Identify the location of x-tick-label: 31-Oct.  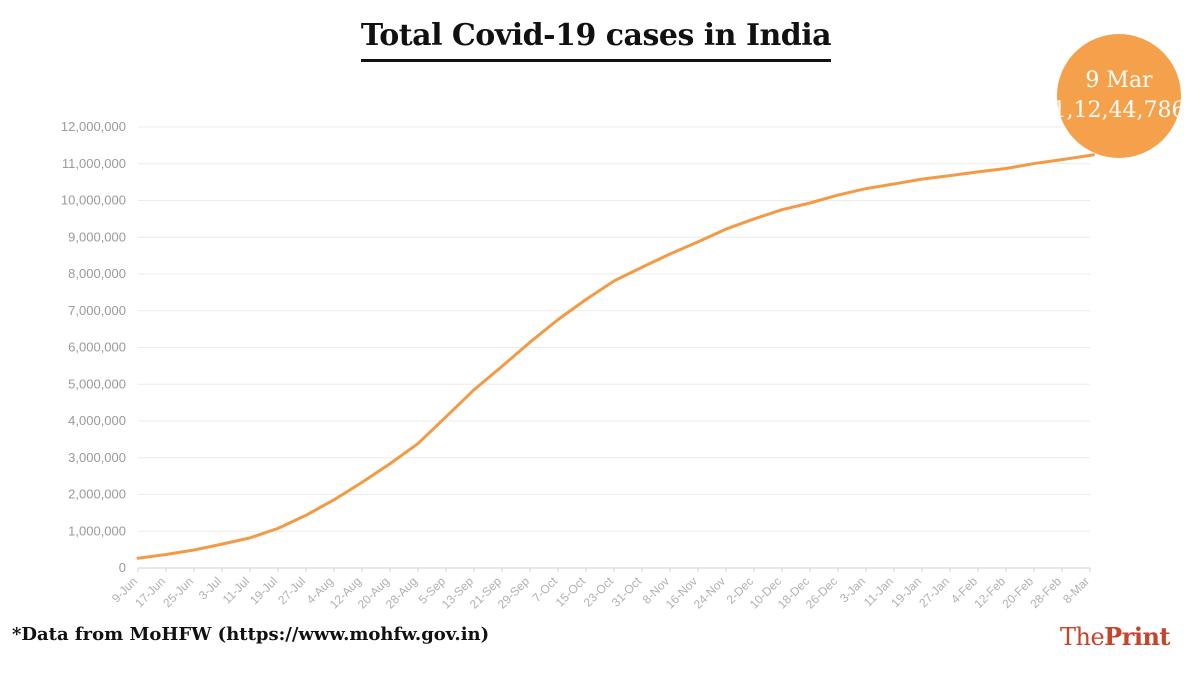
(627, 592).